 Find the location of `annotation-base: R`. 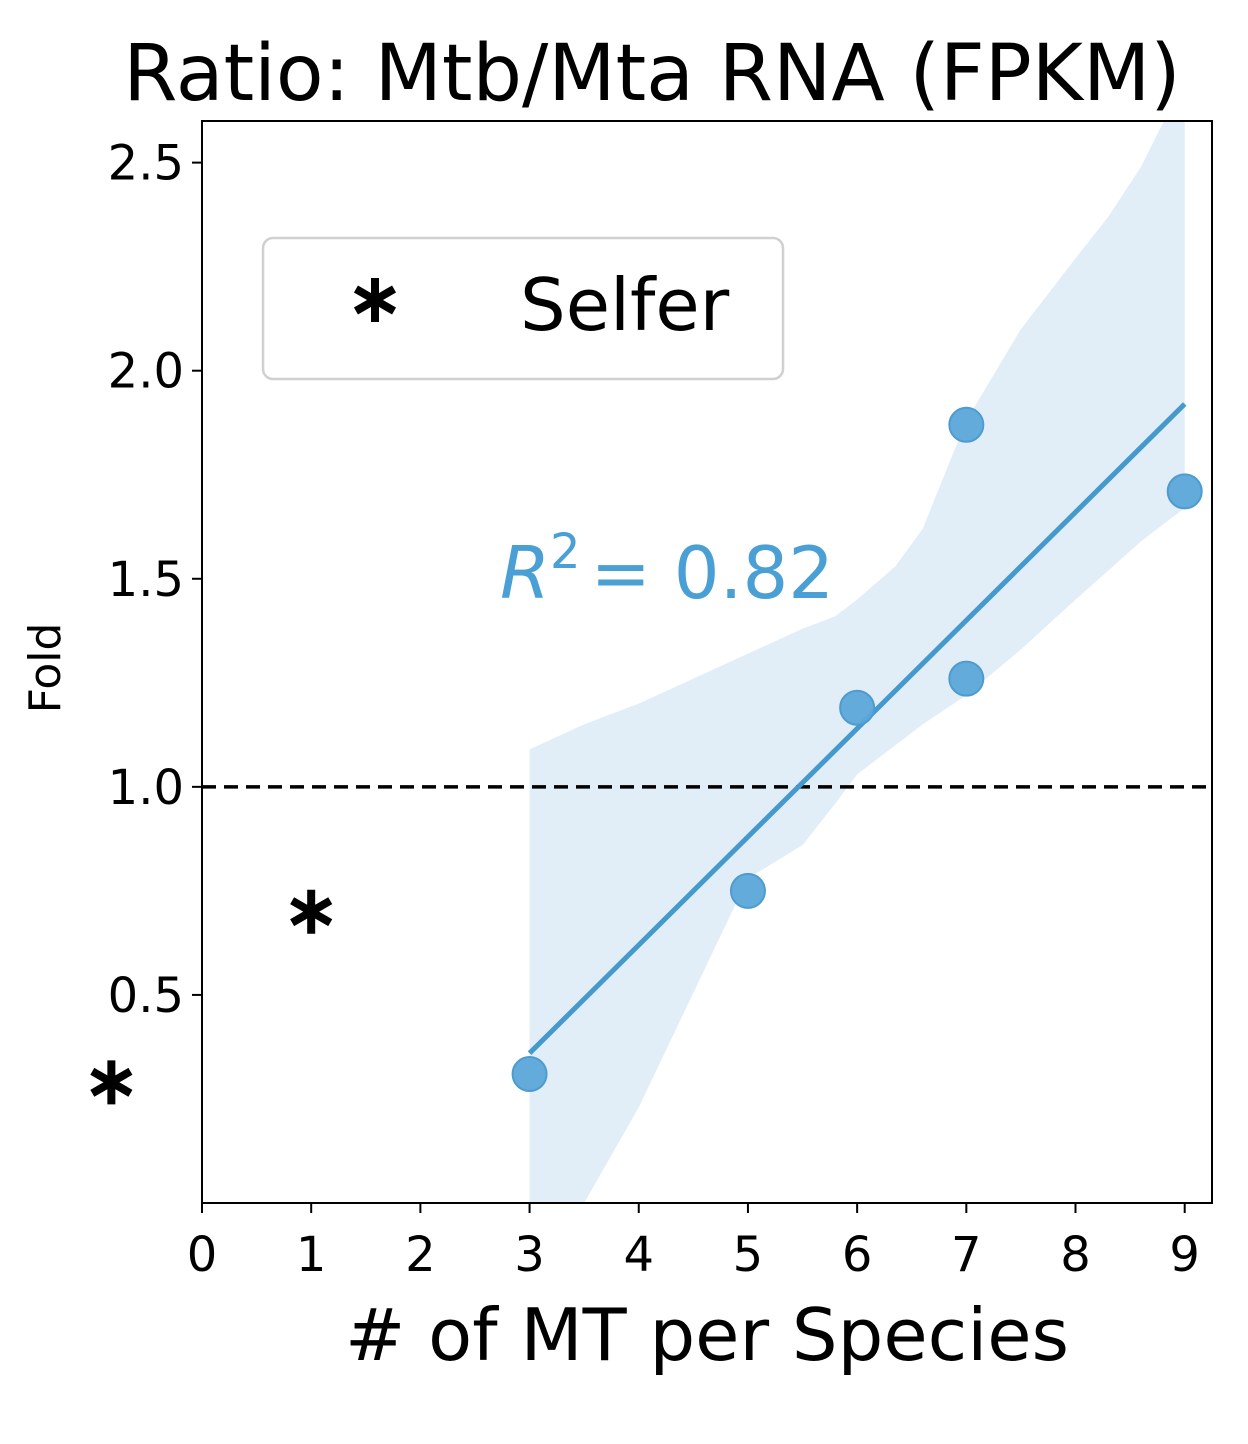

annotation-base: R is located at coordinates (525, 573).